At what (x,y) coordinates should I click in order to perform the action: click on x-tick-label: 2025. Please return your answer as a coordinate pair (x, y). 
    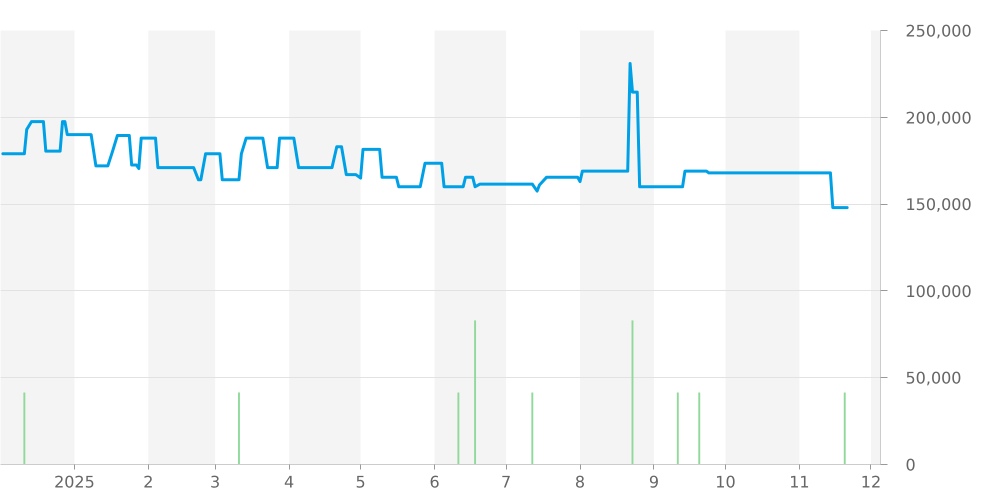
    Looking at the image, I should click on (74, 482).